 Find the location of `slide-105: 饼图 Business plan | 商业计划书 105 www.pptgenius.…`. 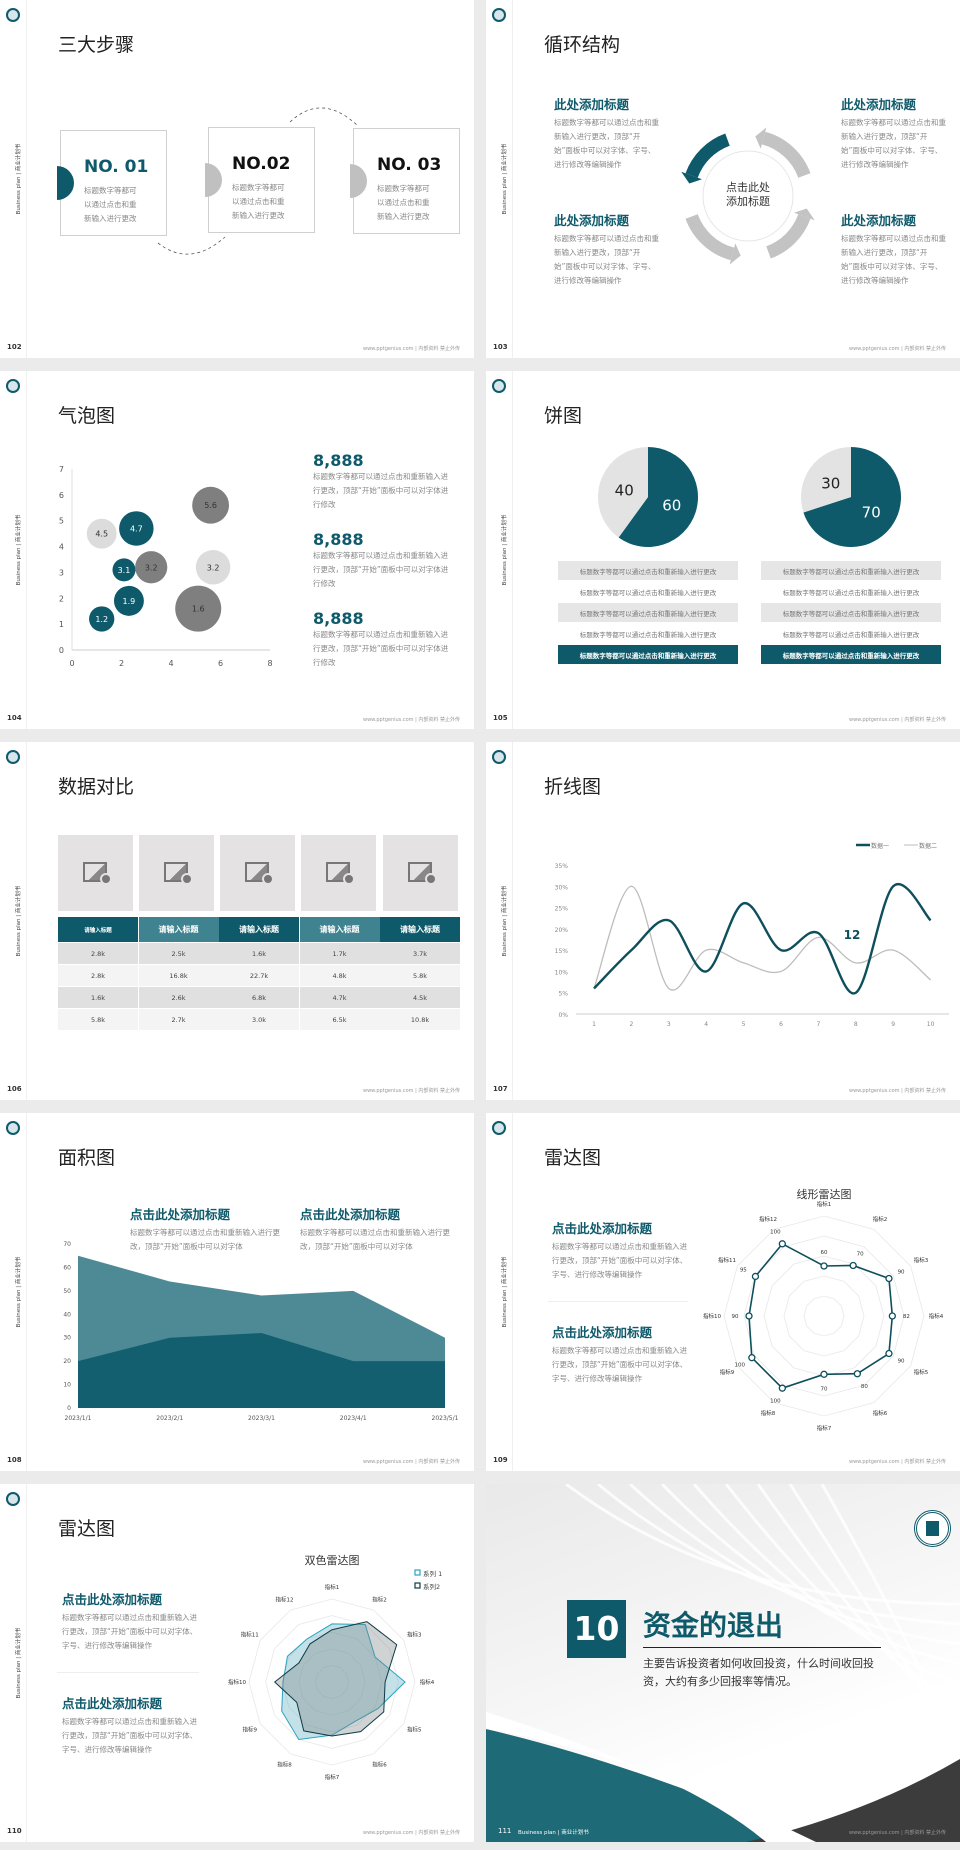

slide-105: 饼图 Business plan | 商业计划书 105 www.pptgenius.… is located at coordinates (723, 550).